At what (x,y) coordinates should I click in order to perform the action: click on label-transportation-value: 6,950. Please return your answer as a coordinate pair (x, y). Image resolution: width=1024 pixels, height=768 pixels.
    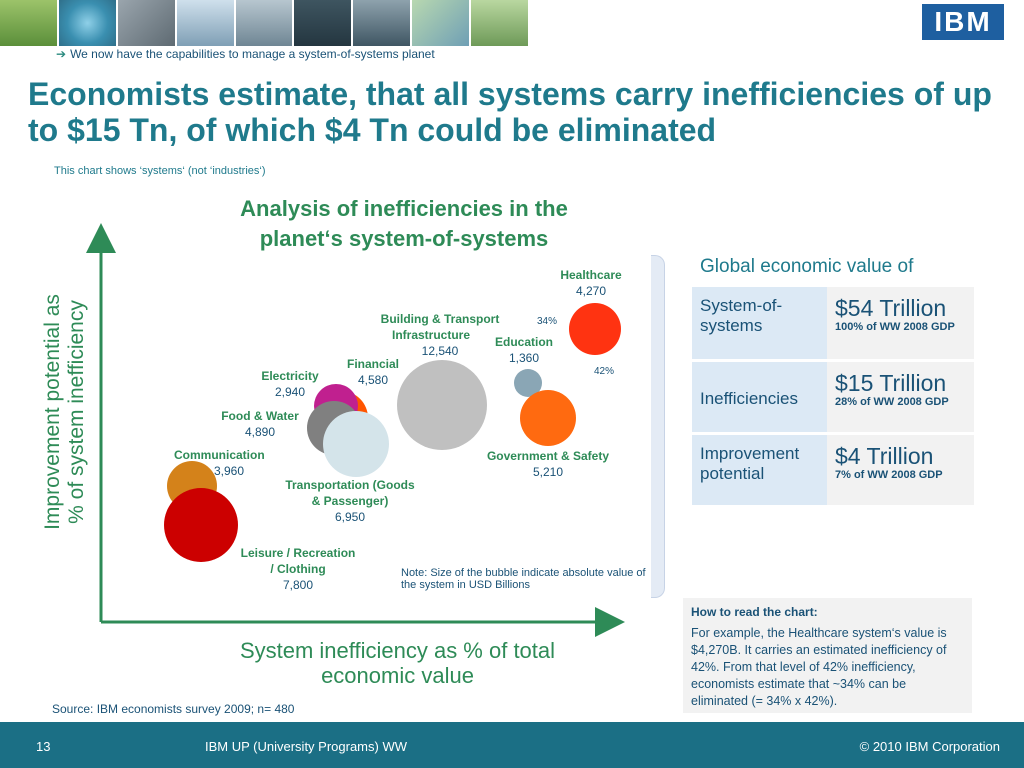
    Looking at the image, I should click on (350, 517).